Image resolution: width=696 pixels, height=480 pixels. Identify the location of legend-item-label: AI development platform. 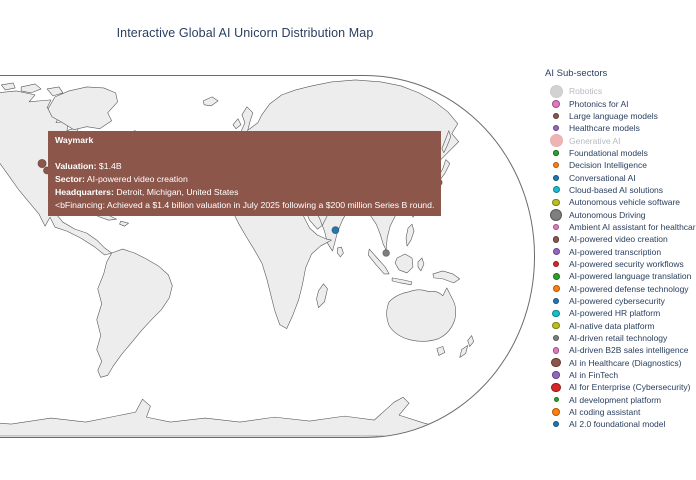
(615, 399).